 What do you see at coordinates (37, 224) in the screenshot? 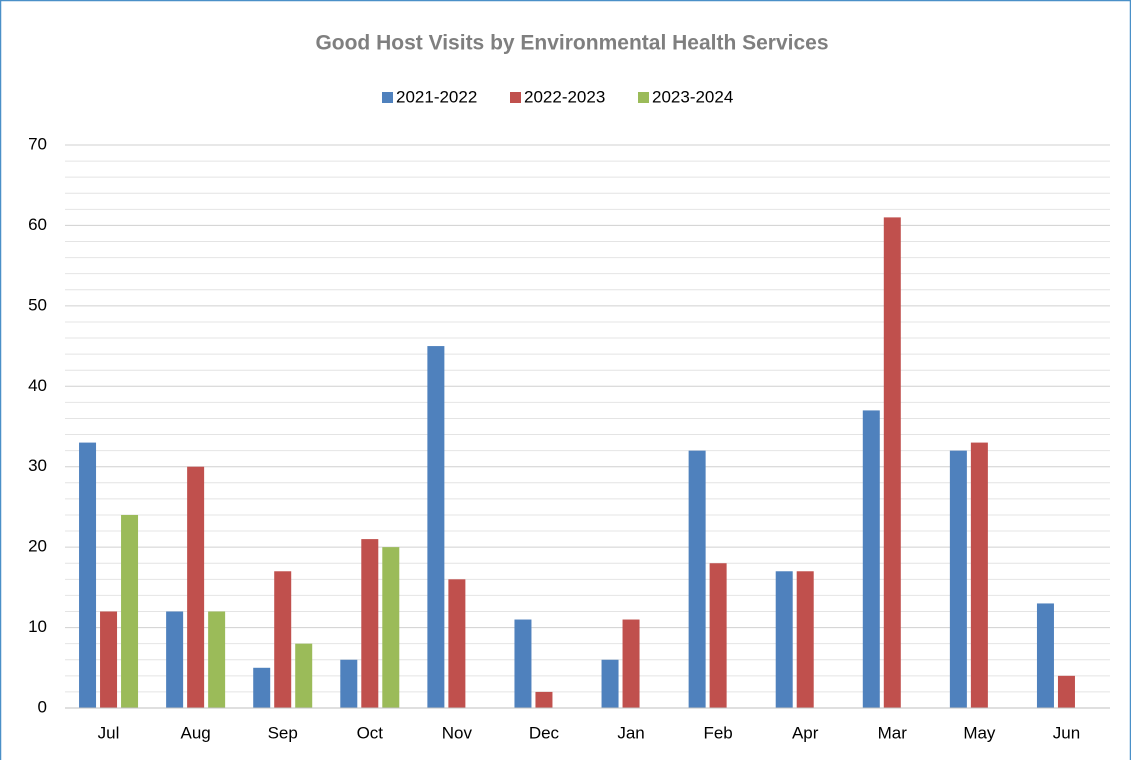
I see `y-tick-label: 60` at bounding box center [37, 224].